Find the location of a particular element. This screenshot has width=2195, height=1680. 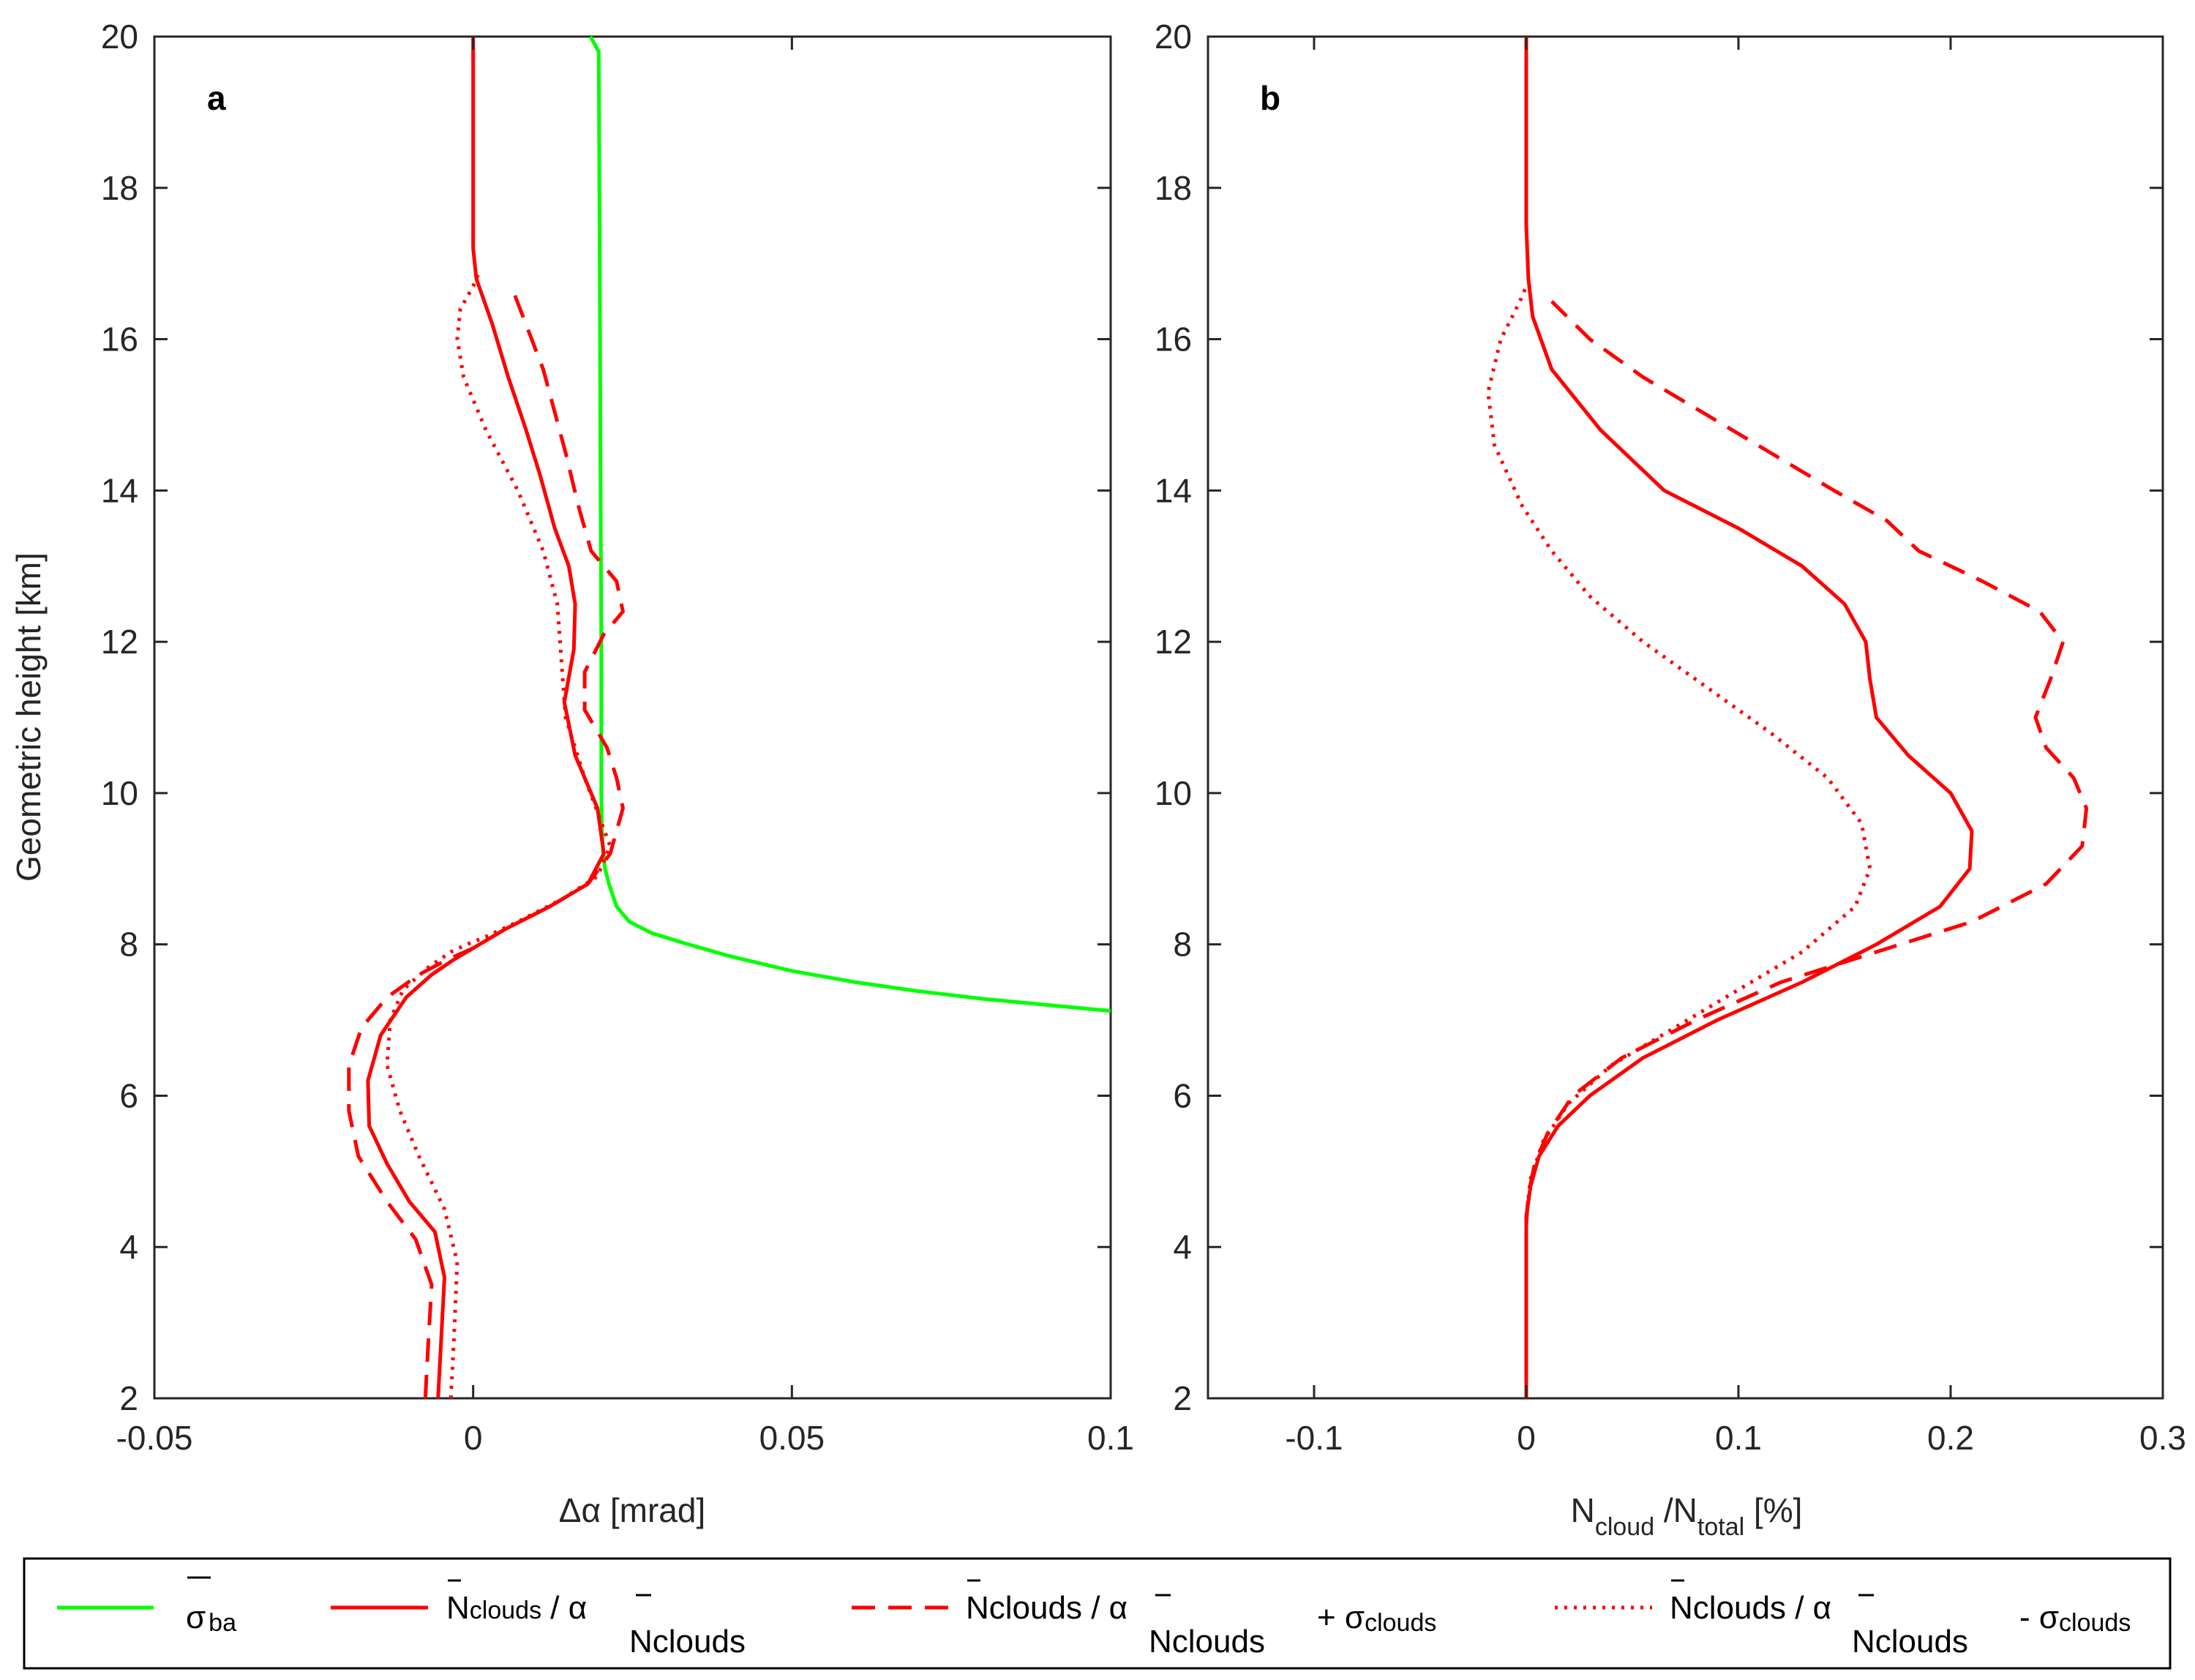

panel-b-ytick-label: 18 is located at coordinates (1173, 188).